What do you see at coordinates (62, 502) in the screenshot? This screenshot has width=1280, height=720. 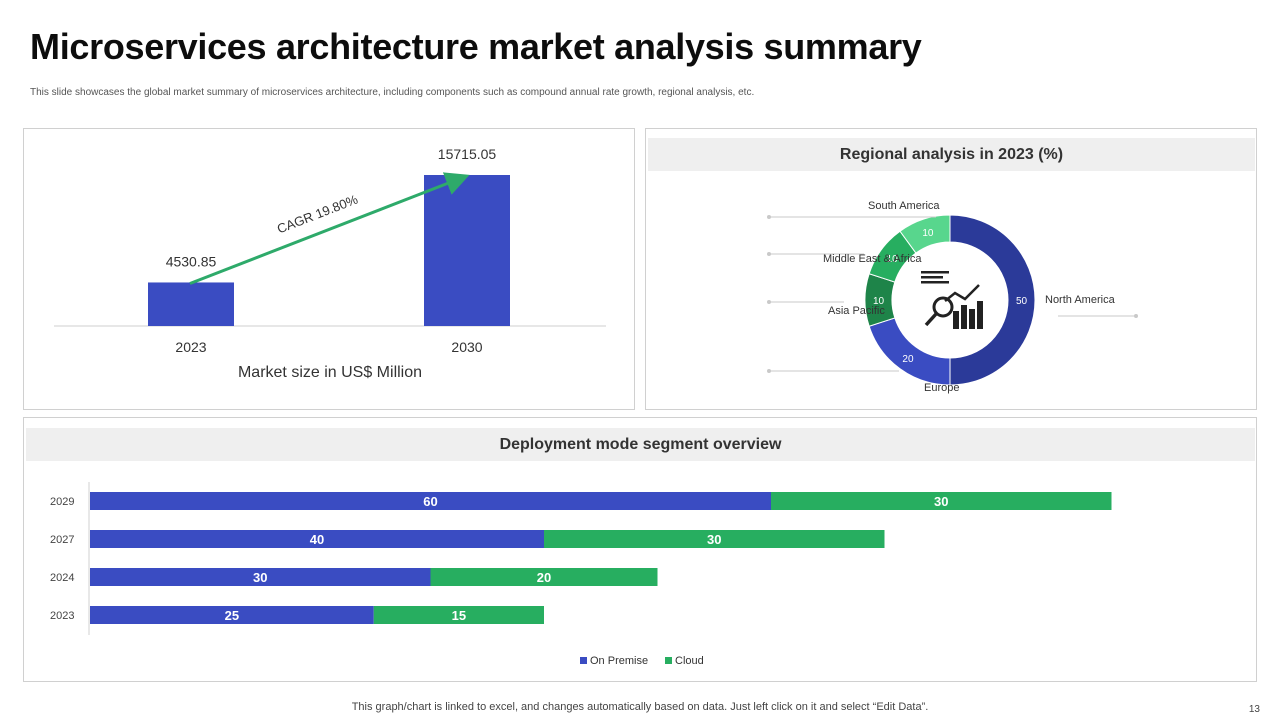 I see `y-tick-label: 2029` at bounding box center [62, 502].